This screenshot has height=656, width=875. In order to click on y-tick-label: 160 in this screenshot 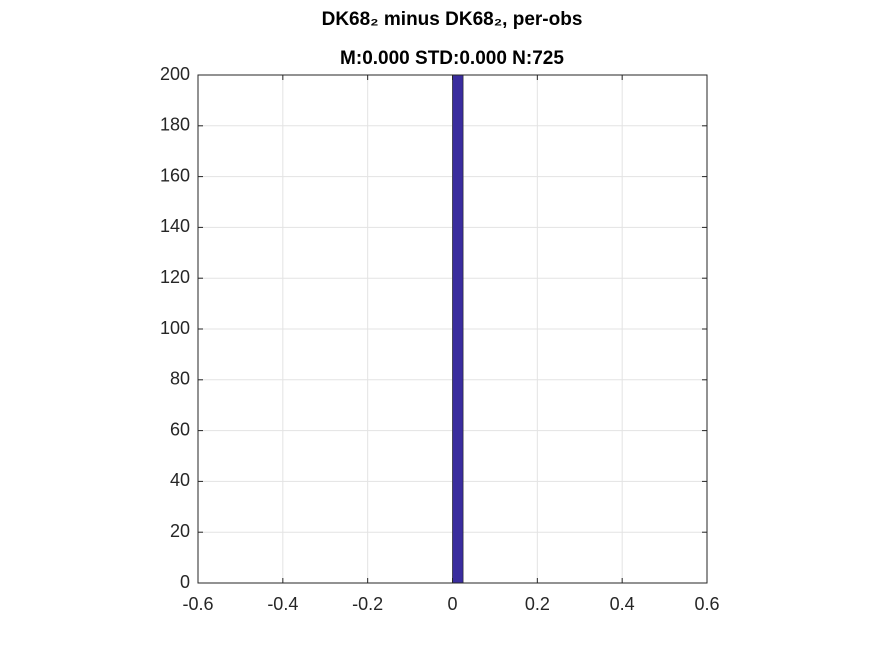, I will do `click(175, 175)`.